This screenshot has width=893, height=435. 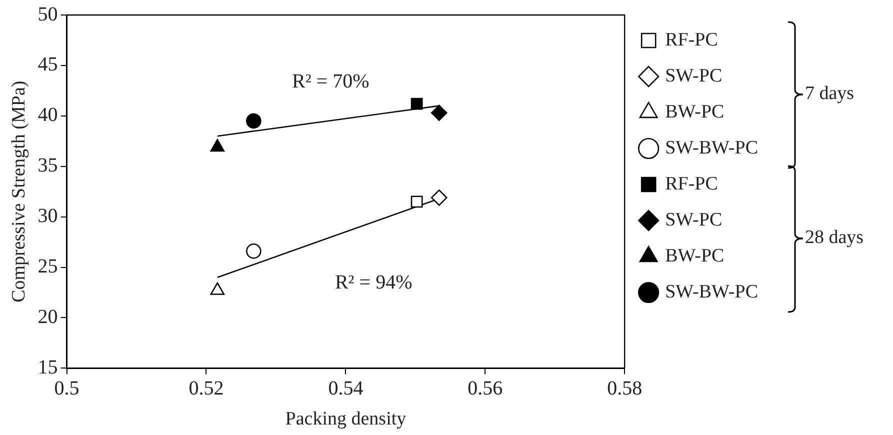 What do you see at coordinates (48, 216) in the screenshot?
I see `y-tick-label: 30` at bounding box center [48, 216].